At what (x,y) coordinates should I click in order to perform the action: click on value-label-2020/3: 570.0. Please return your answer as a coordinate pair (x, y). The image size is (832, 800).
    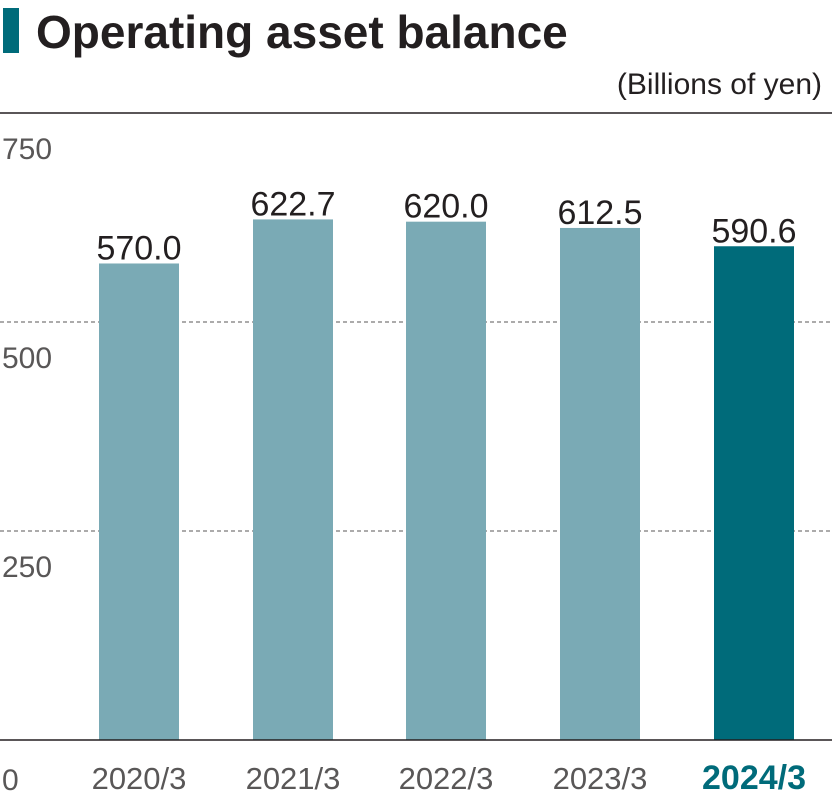
    Looking at the image, I should click on (138, 248).